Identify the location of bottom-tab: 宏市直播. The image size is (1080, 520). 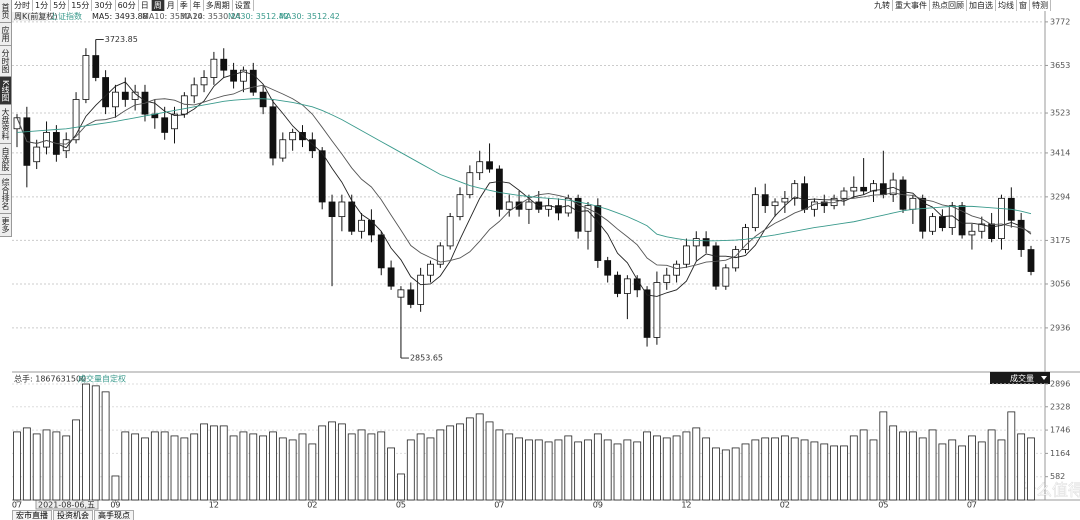
(32, 515).